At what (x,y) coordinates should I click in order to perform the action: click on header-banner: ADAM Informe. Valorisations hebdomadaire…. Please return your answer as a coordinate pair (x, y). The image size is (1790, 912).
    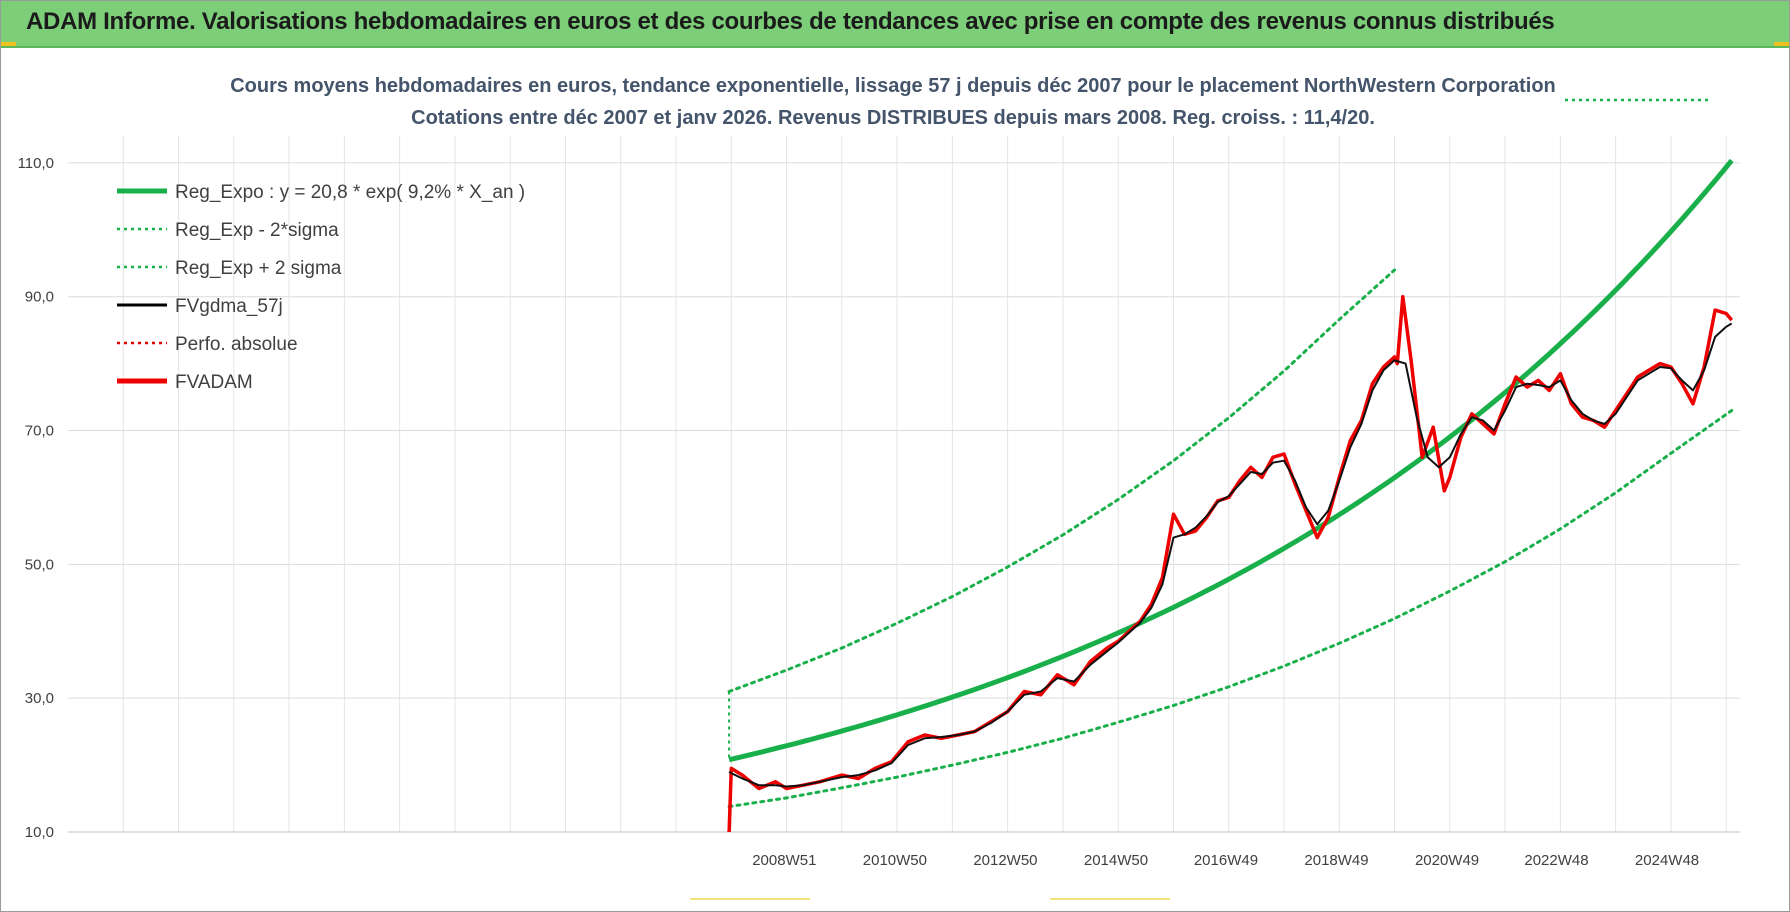
    Looking at the image, I should click on (895, 24).